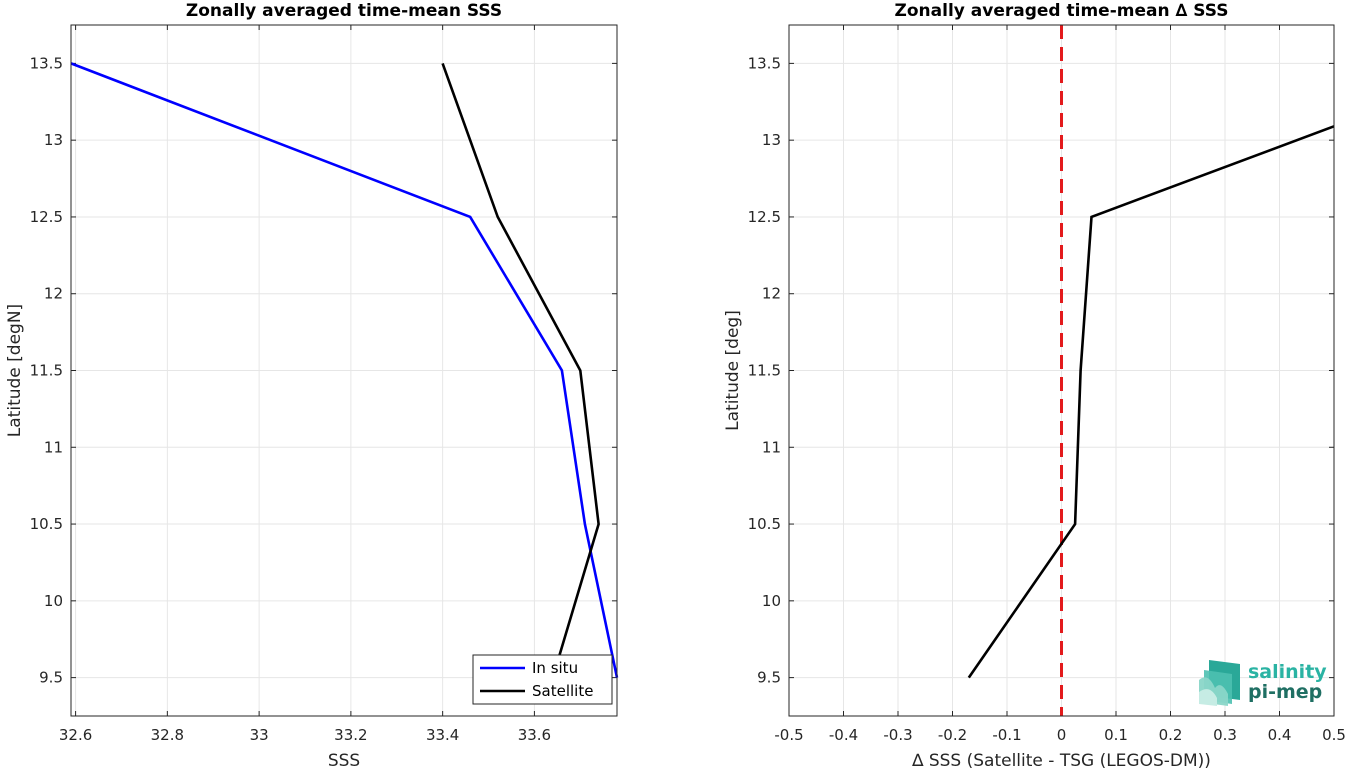  I want to click on x-tick-label: 0.3, so click(1225, 735).